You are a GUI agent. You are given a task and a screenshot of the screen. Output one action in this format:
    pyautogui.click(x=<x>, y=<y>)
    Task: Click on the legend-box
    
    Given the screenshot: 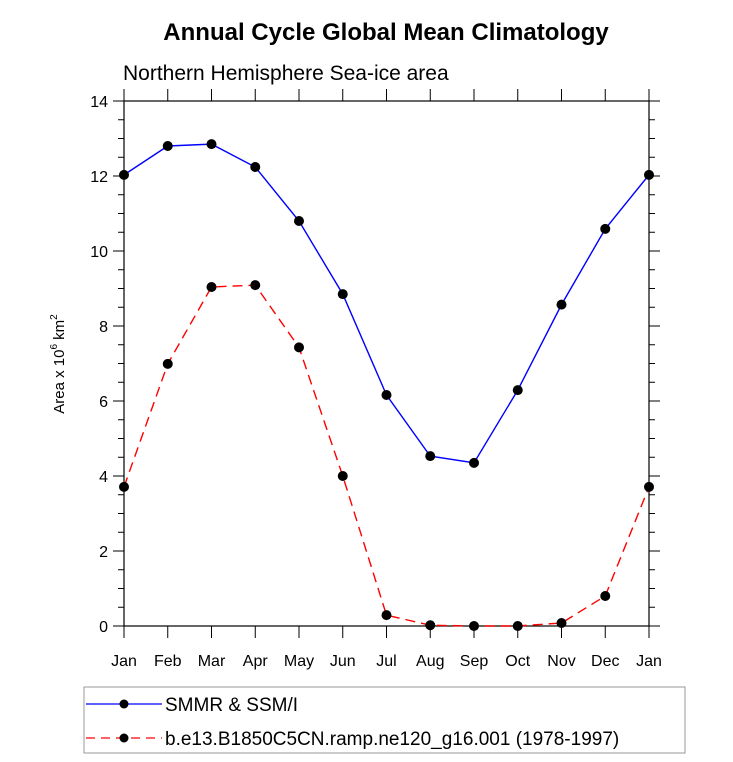 What is the action you would take?
    pyautogui.click(x=384, y=720)
    